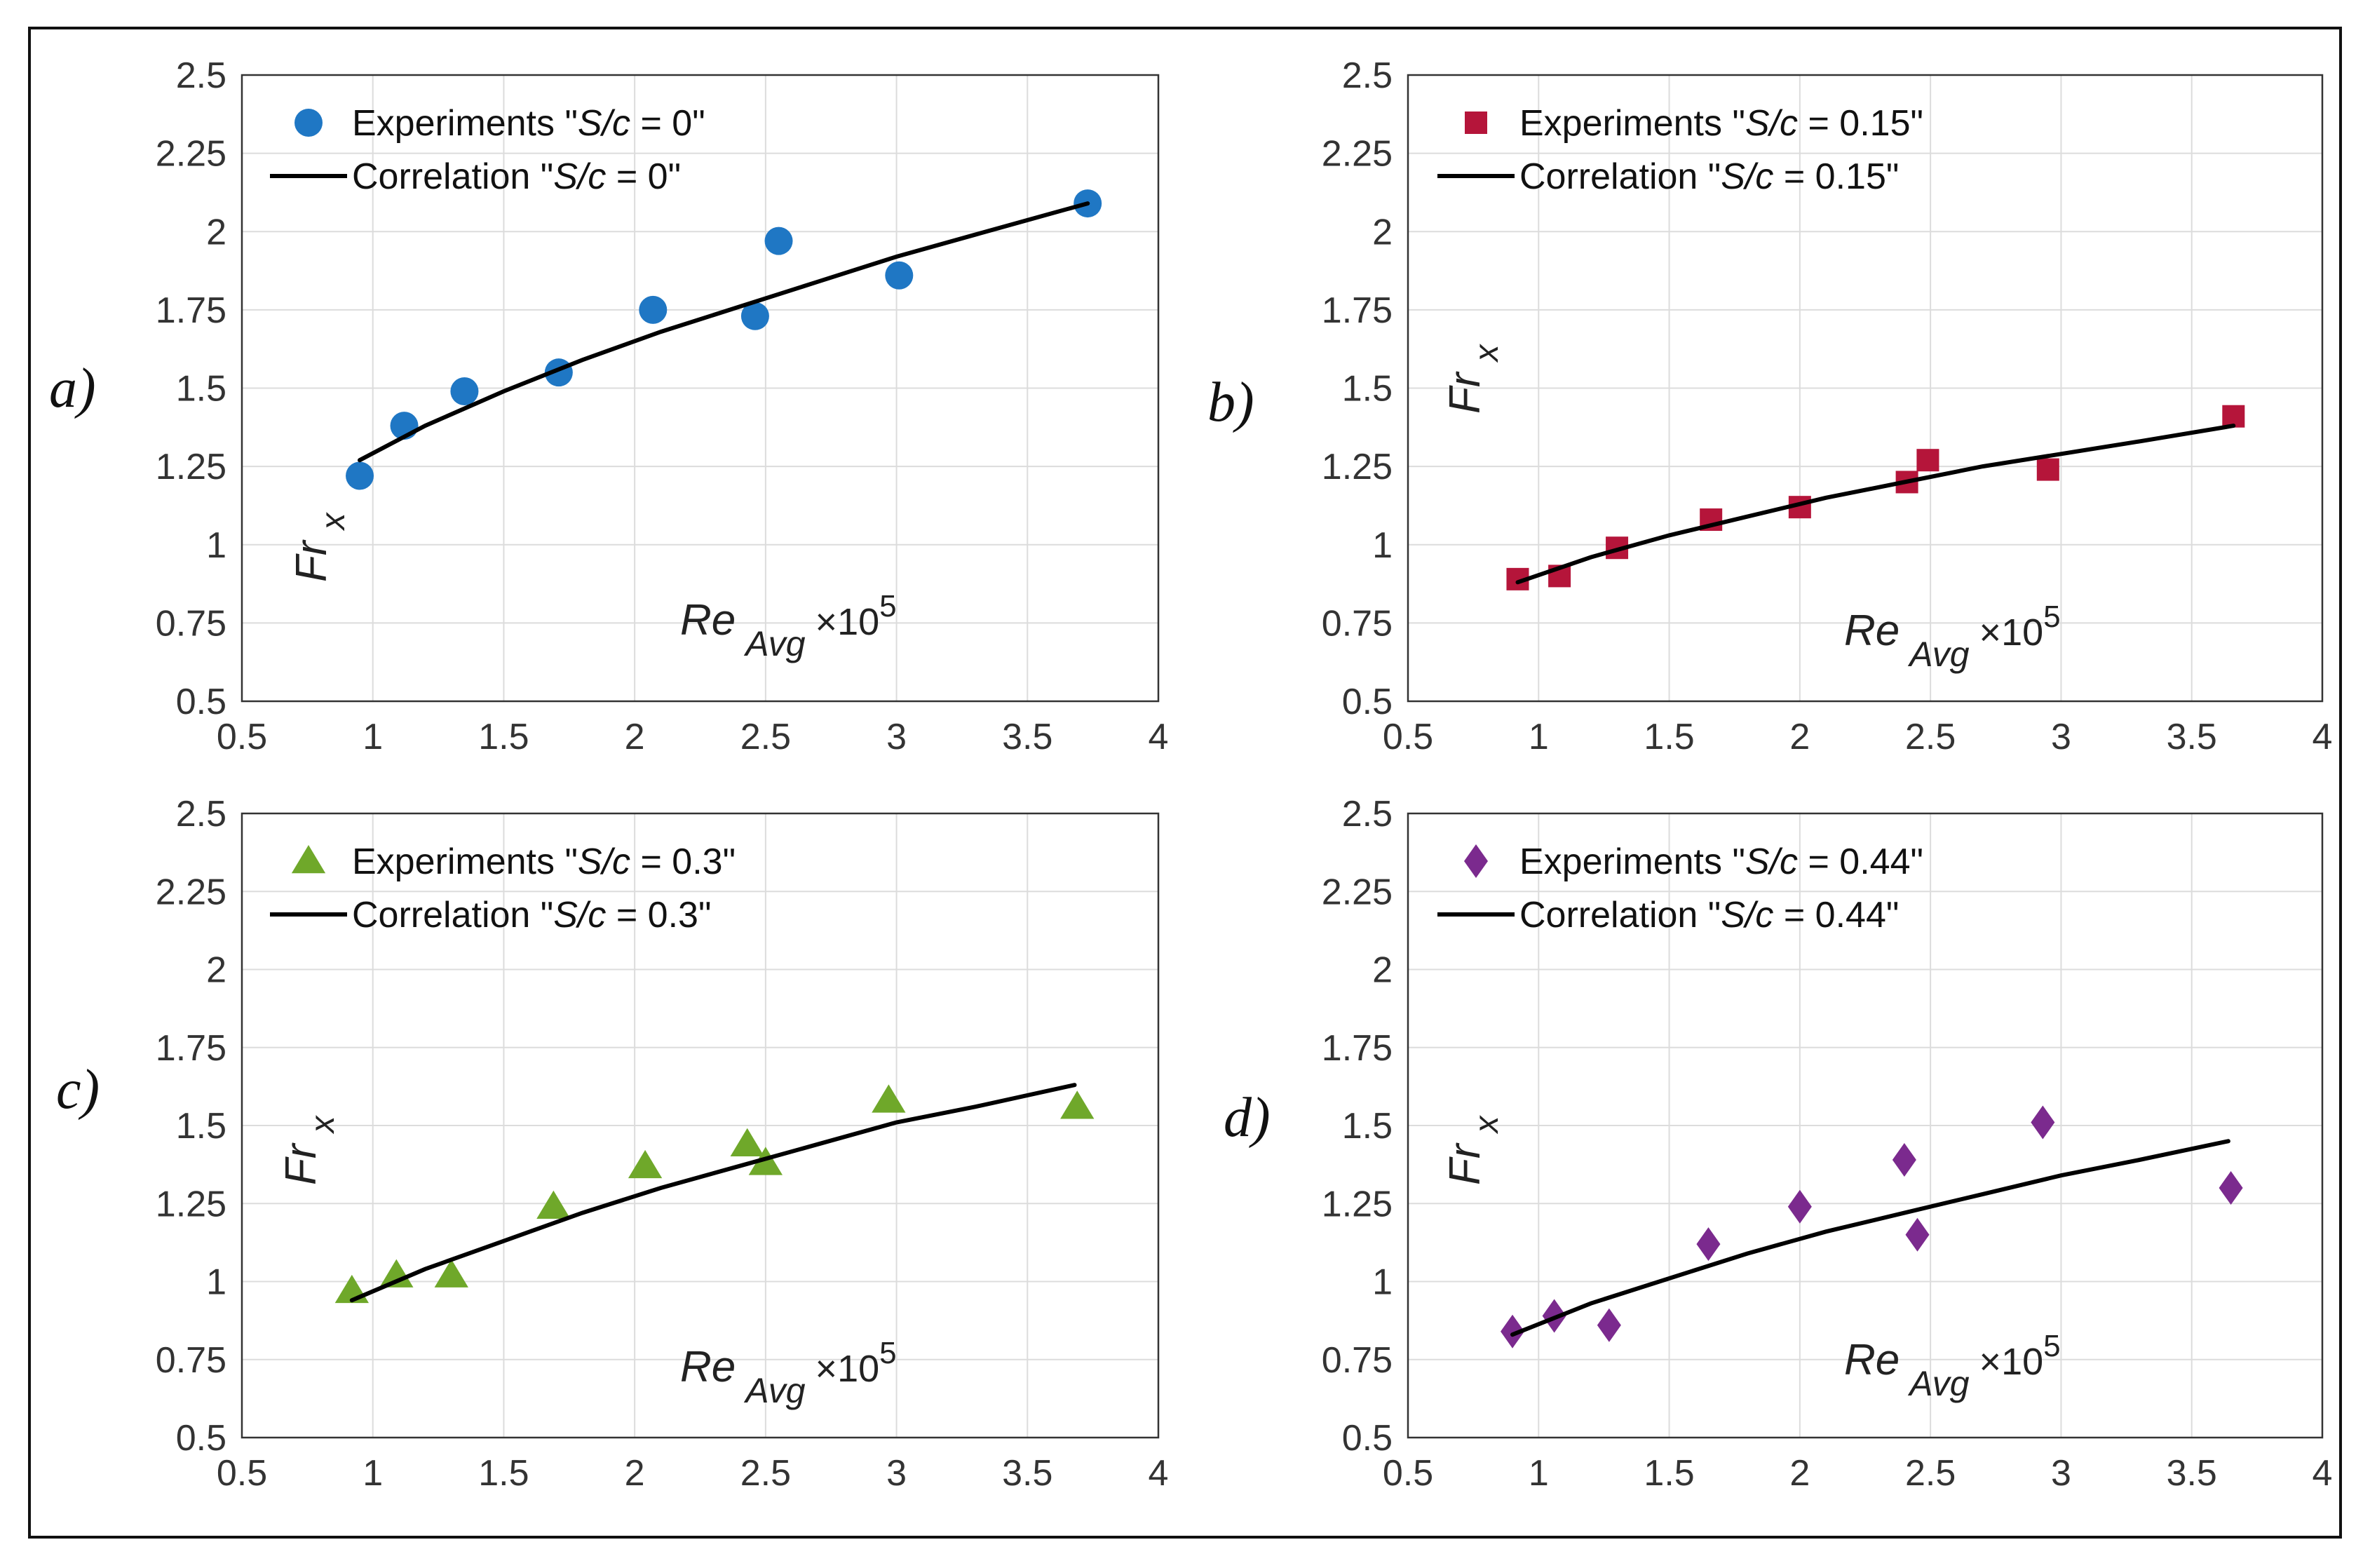 This screenshot has width=2370, height=1568. Describe the element at coordinates (78, 1090) in the screenshot. I see `panel-label: c)` at that location.